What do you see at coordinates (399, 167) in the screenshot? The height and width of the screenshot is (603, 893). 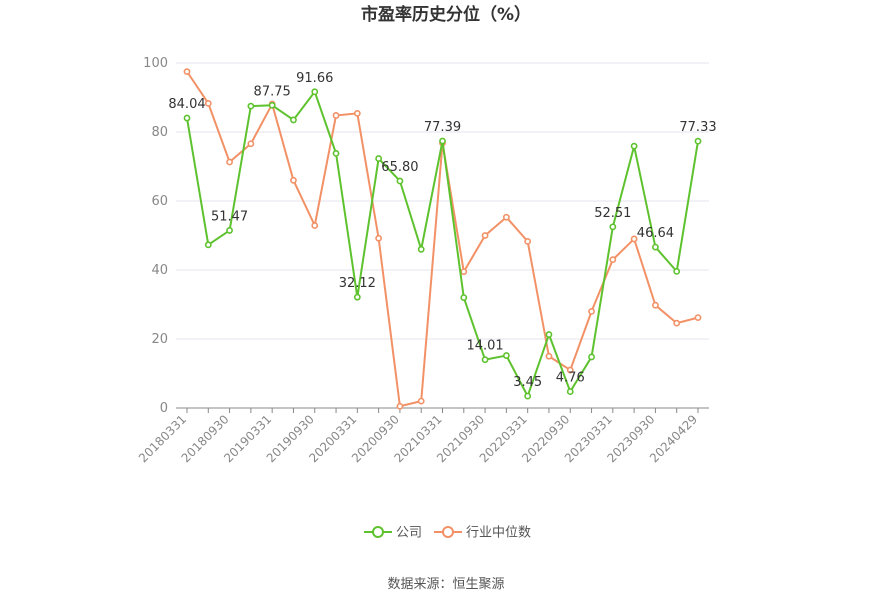 I see `data-label: 65.80` at bounding box center [399, 167].